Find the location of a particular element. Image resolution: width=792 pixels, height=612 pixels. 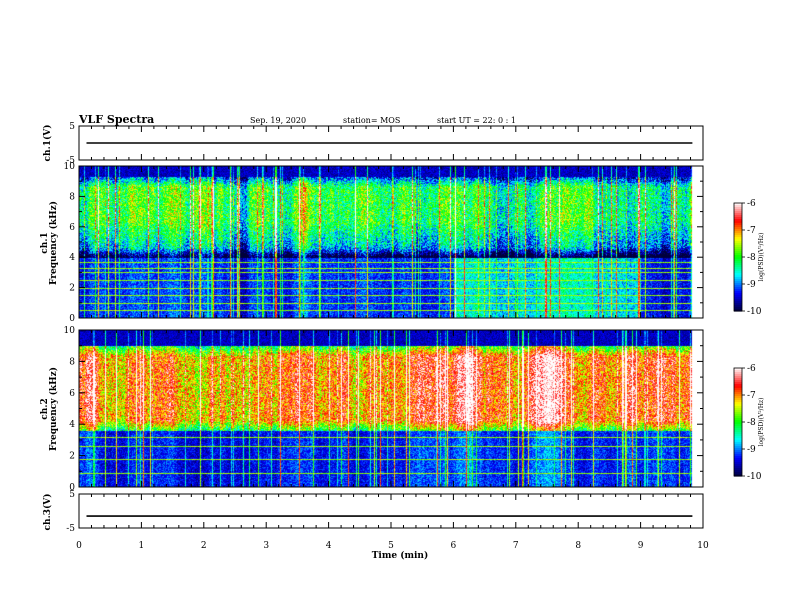

ch2-spectrogram-ytick-label: 0 is located at coordinates (72, 488).